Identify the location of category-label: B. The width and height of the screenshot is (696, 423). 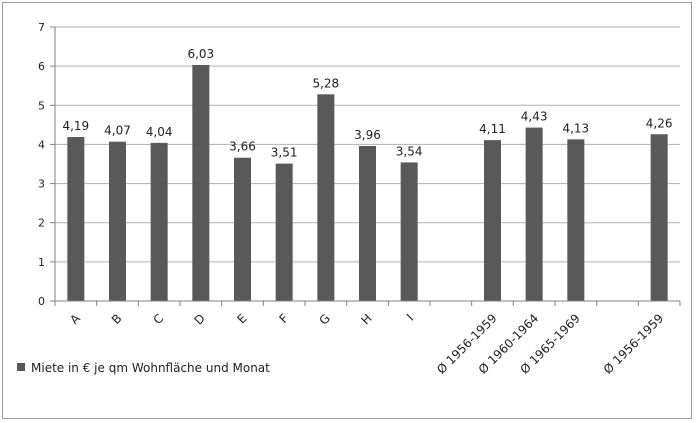
(117, 319).